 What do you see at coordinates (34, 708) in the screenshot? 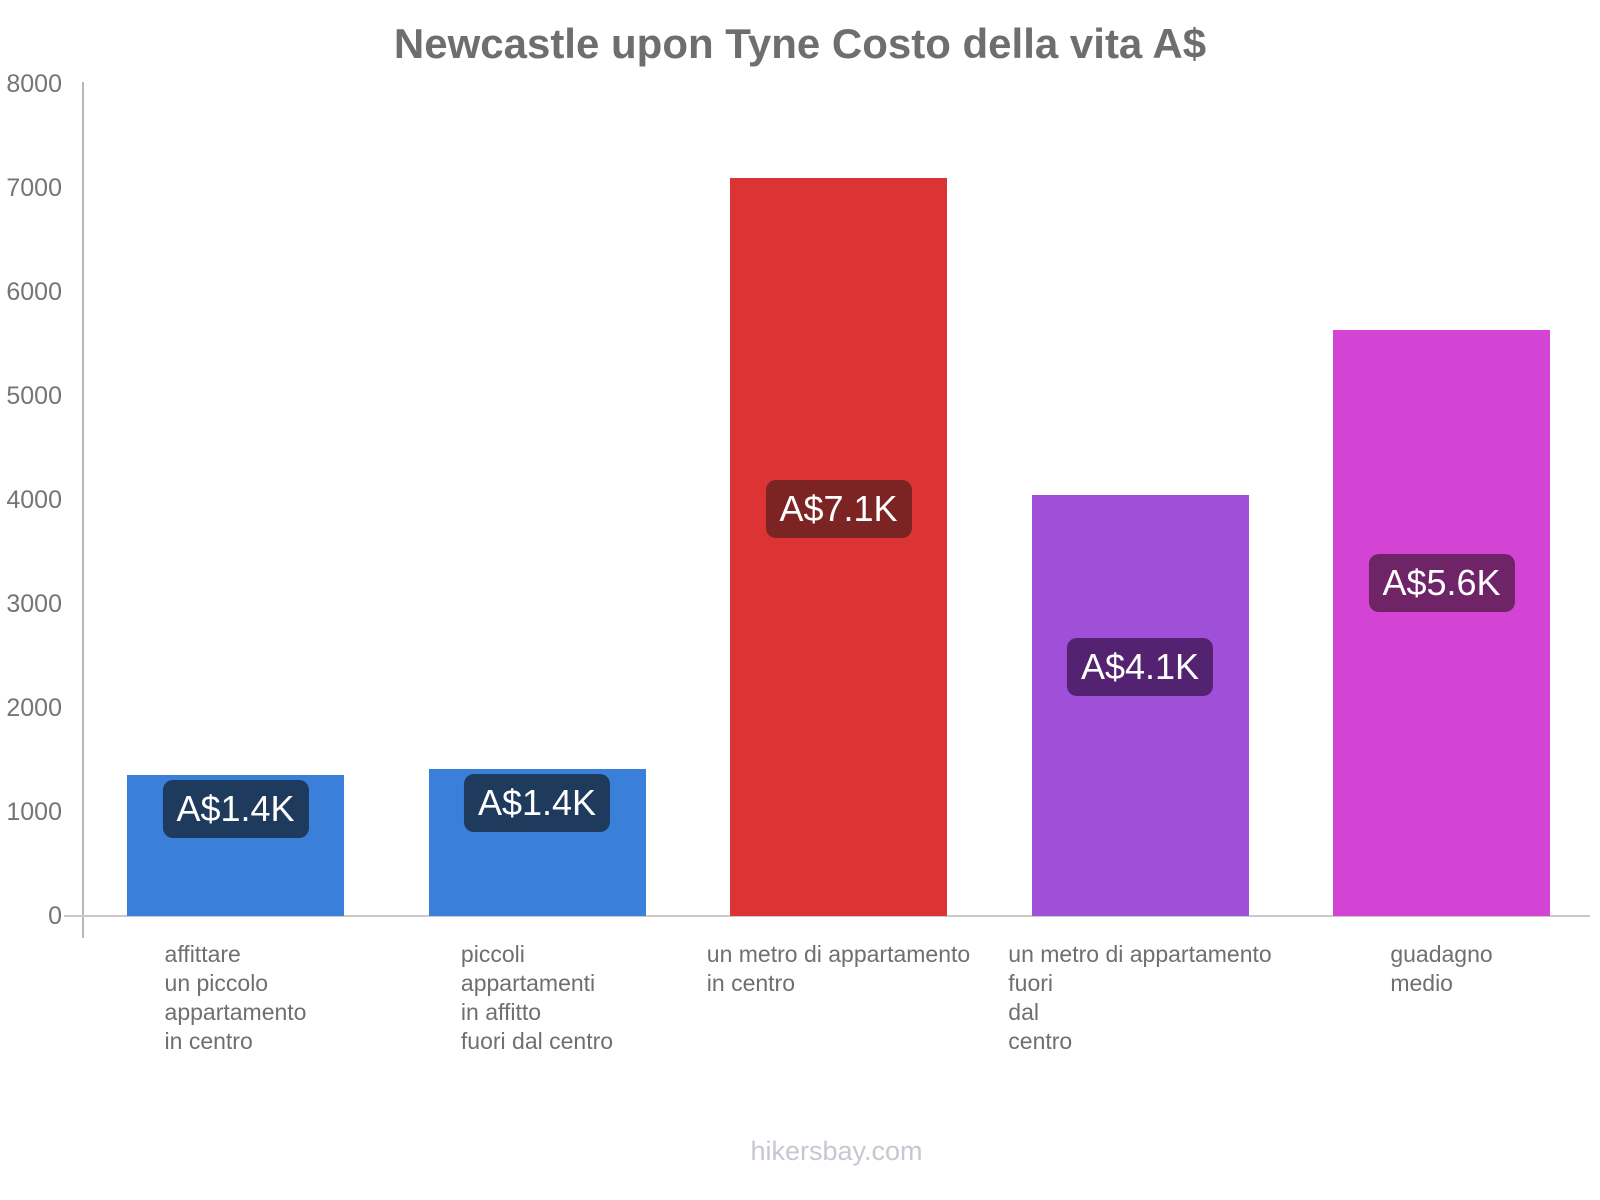
I see `y-tick-label: 2000` at bounding box center [34, 708].